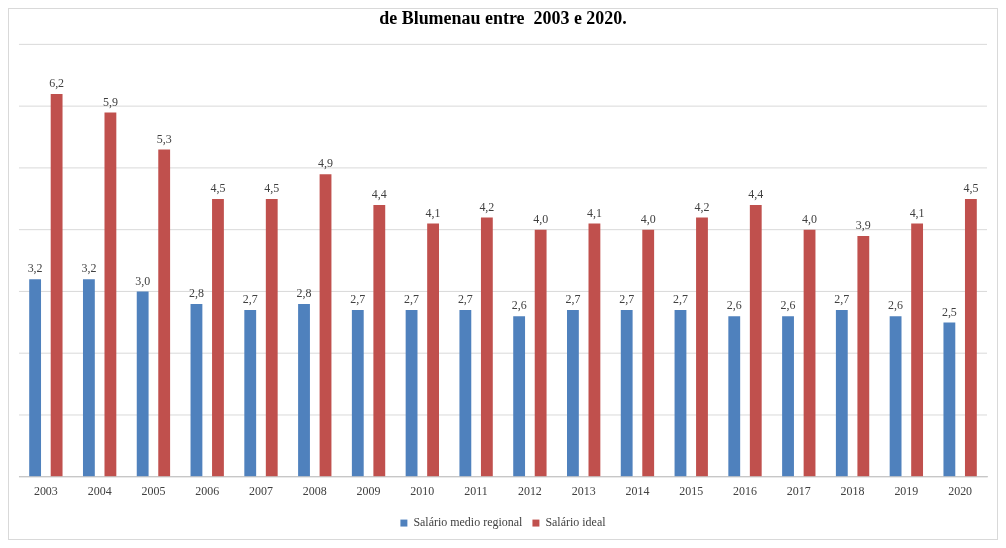 The image size is (1006, 548). Describe the element at coordinates (110, 101) in the screenshot. I see `data-label: 5,9` at that location.